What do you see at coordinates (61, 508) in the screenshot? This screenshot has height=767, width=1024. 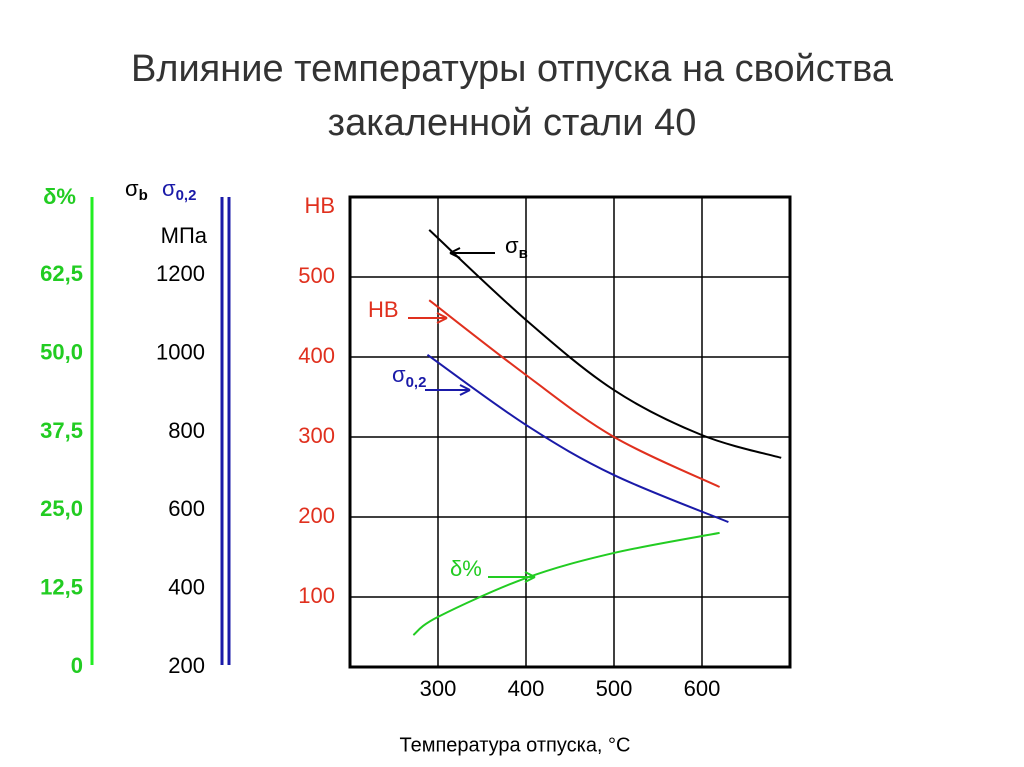 I see `y3-tick-label: 25,0` at bounding box center [61, 508].